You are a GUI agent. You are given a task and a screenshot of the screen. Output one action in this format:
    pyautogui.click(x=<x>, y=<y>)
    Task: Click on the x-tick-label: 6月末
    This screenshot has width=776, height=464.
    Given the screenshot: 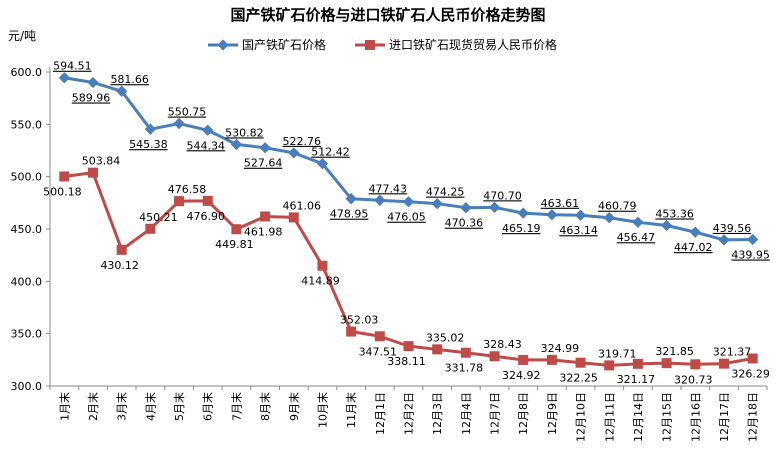 What is the action you would take?
    pyautogui.click(x=208, y=406)
    